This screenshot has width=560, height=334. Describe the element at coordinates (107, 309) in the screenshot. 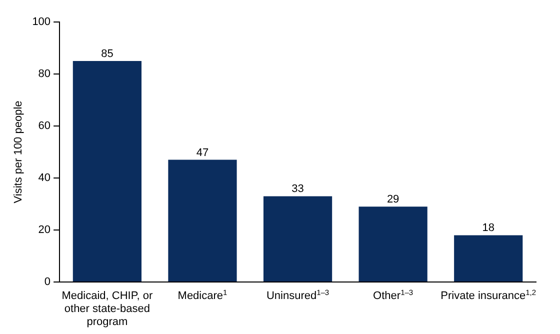

I see `category-label: Medicaid, CHIP, or other state-based program` at that location.